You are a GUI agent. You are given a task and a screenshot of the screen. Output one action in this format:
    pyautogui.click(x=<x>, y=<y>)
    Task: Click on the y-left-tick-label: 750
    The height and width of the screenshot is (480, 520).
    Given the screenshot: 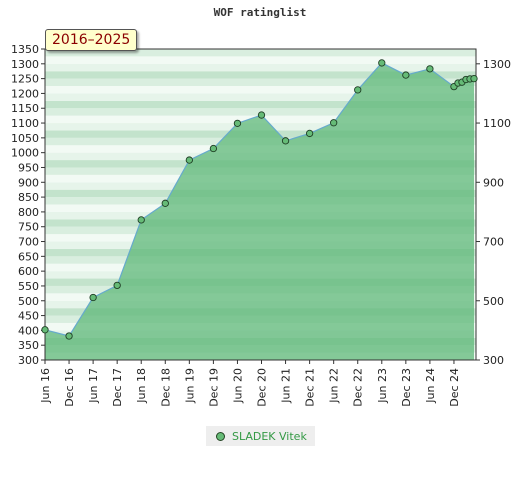 What is the action you would take?
    pyautogui.click(x=28, y=227)
    